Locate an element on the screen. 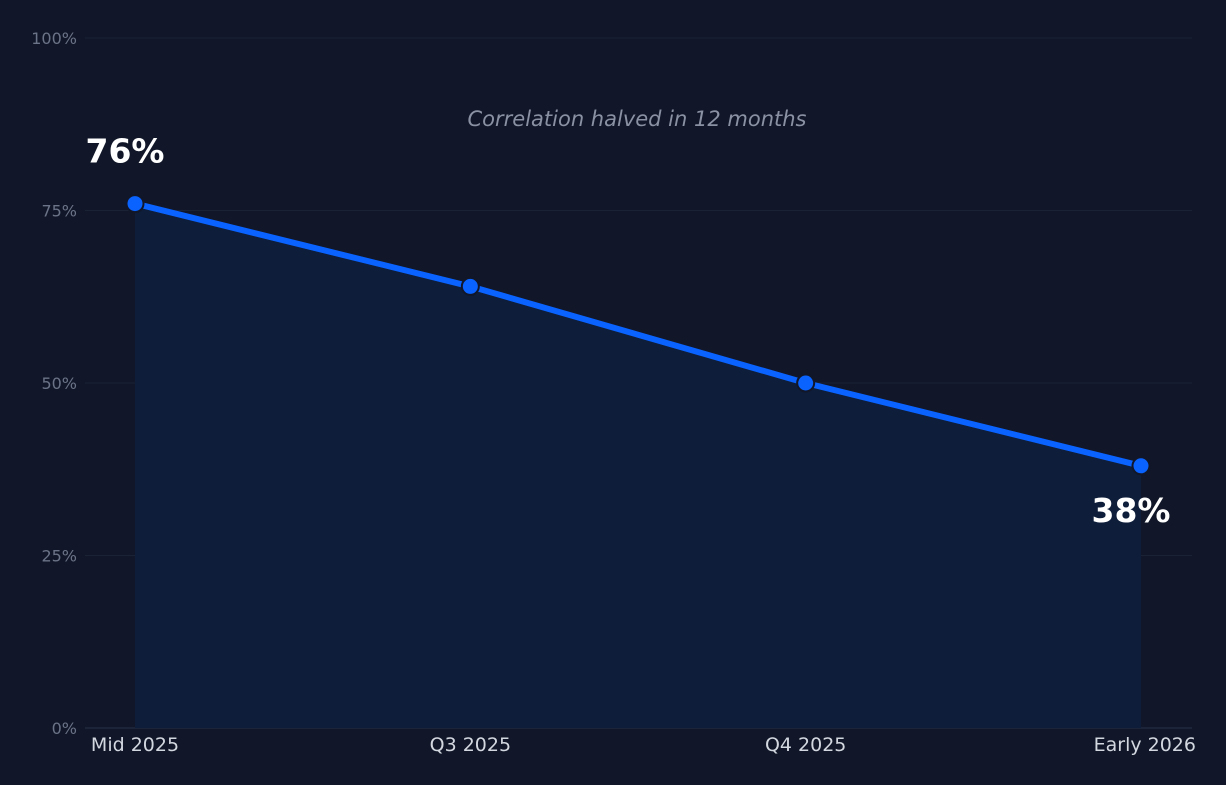 This screenshot has height=785, width=1226. data-label: 38% is located at coordinates (1131, 510).